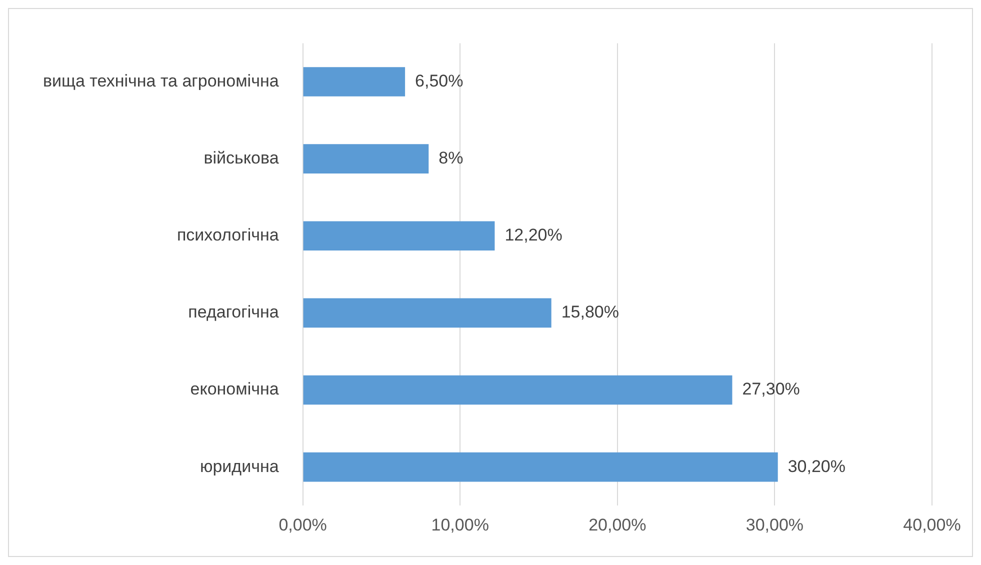 Image resolution: width=981 pixels, height=565 pixels. Describe the element at coordinates (228, 235) in the screenshot. I see `y-tick-label: психологічна` at that location.